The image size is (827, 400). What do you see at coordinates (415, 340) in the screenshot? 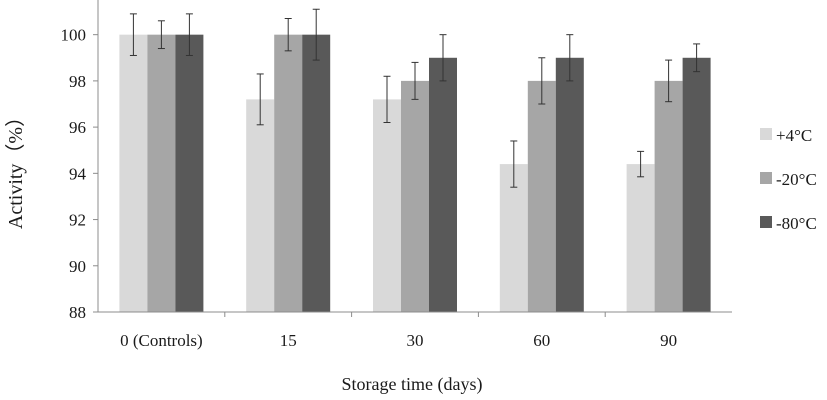
I see `x-tick-label: 30` at bounding box center [415, 340].